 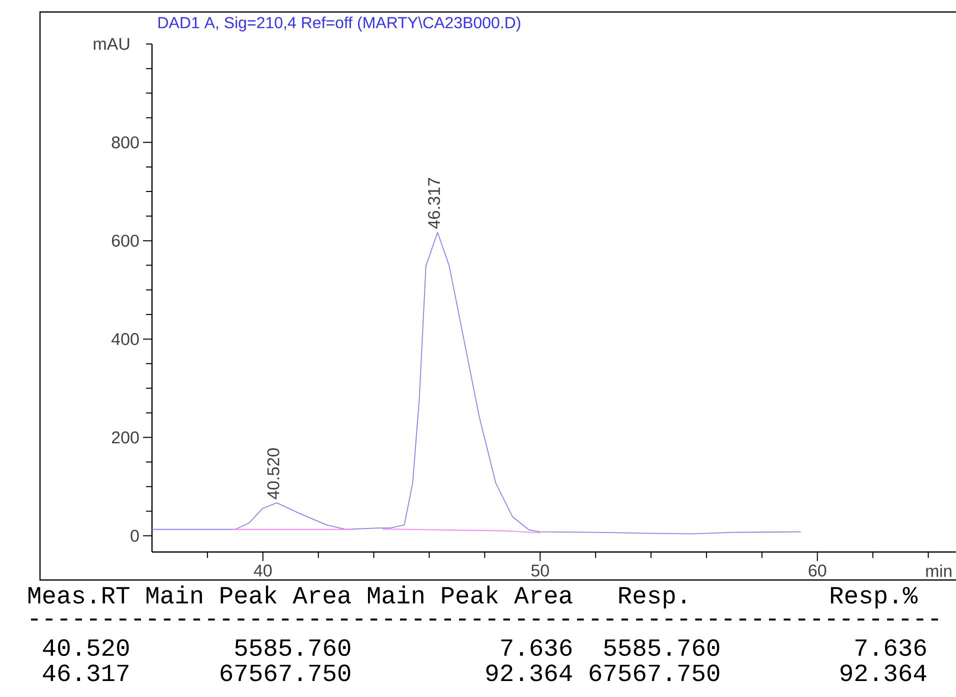 I want to click on y-tick-label: 600, so click(x=125, y=240).